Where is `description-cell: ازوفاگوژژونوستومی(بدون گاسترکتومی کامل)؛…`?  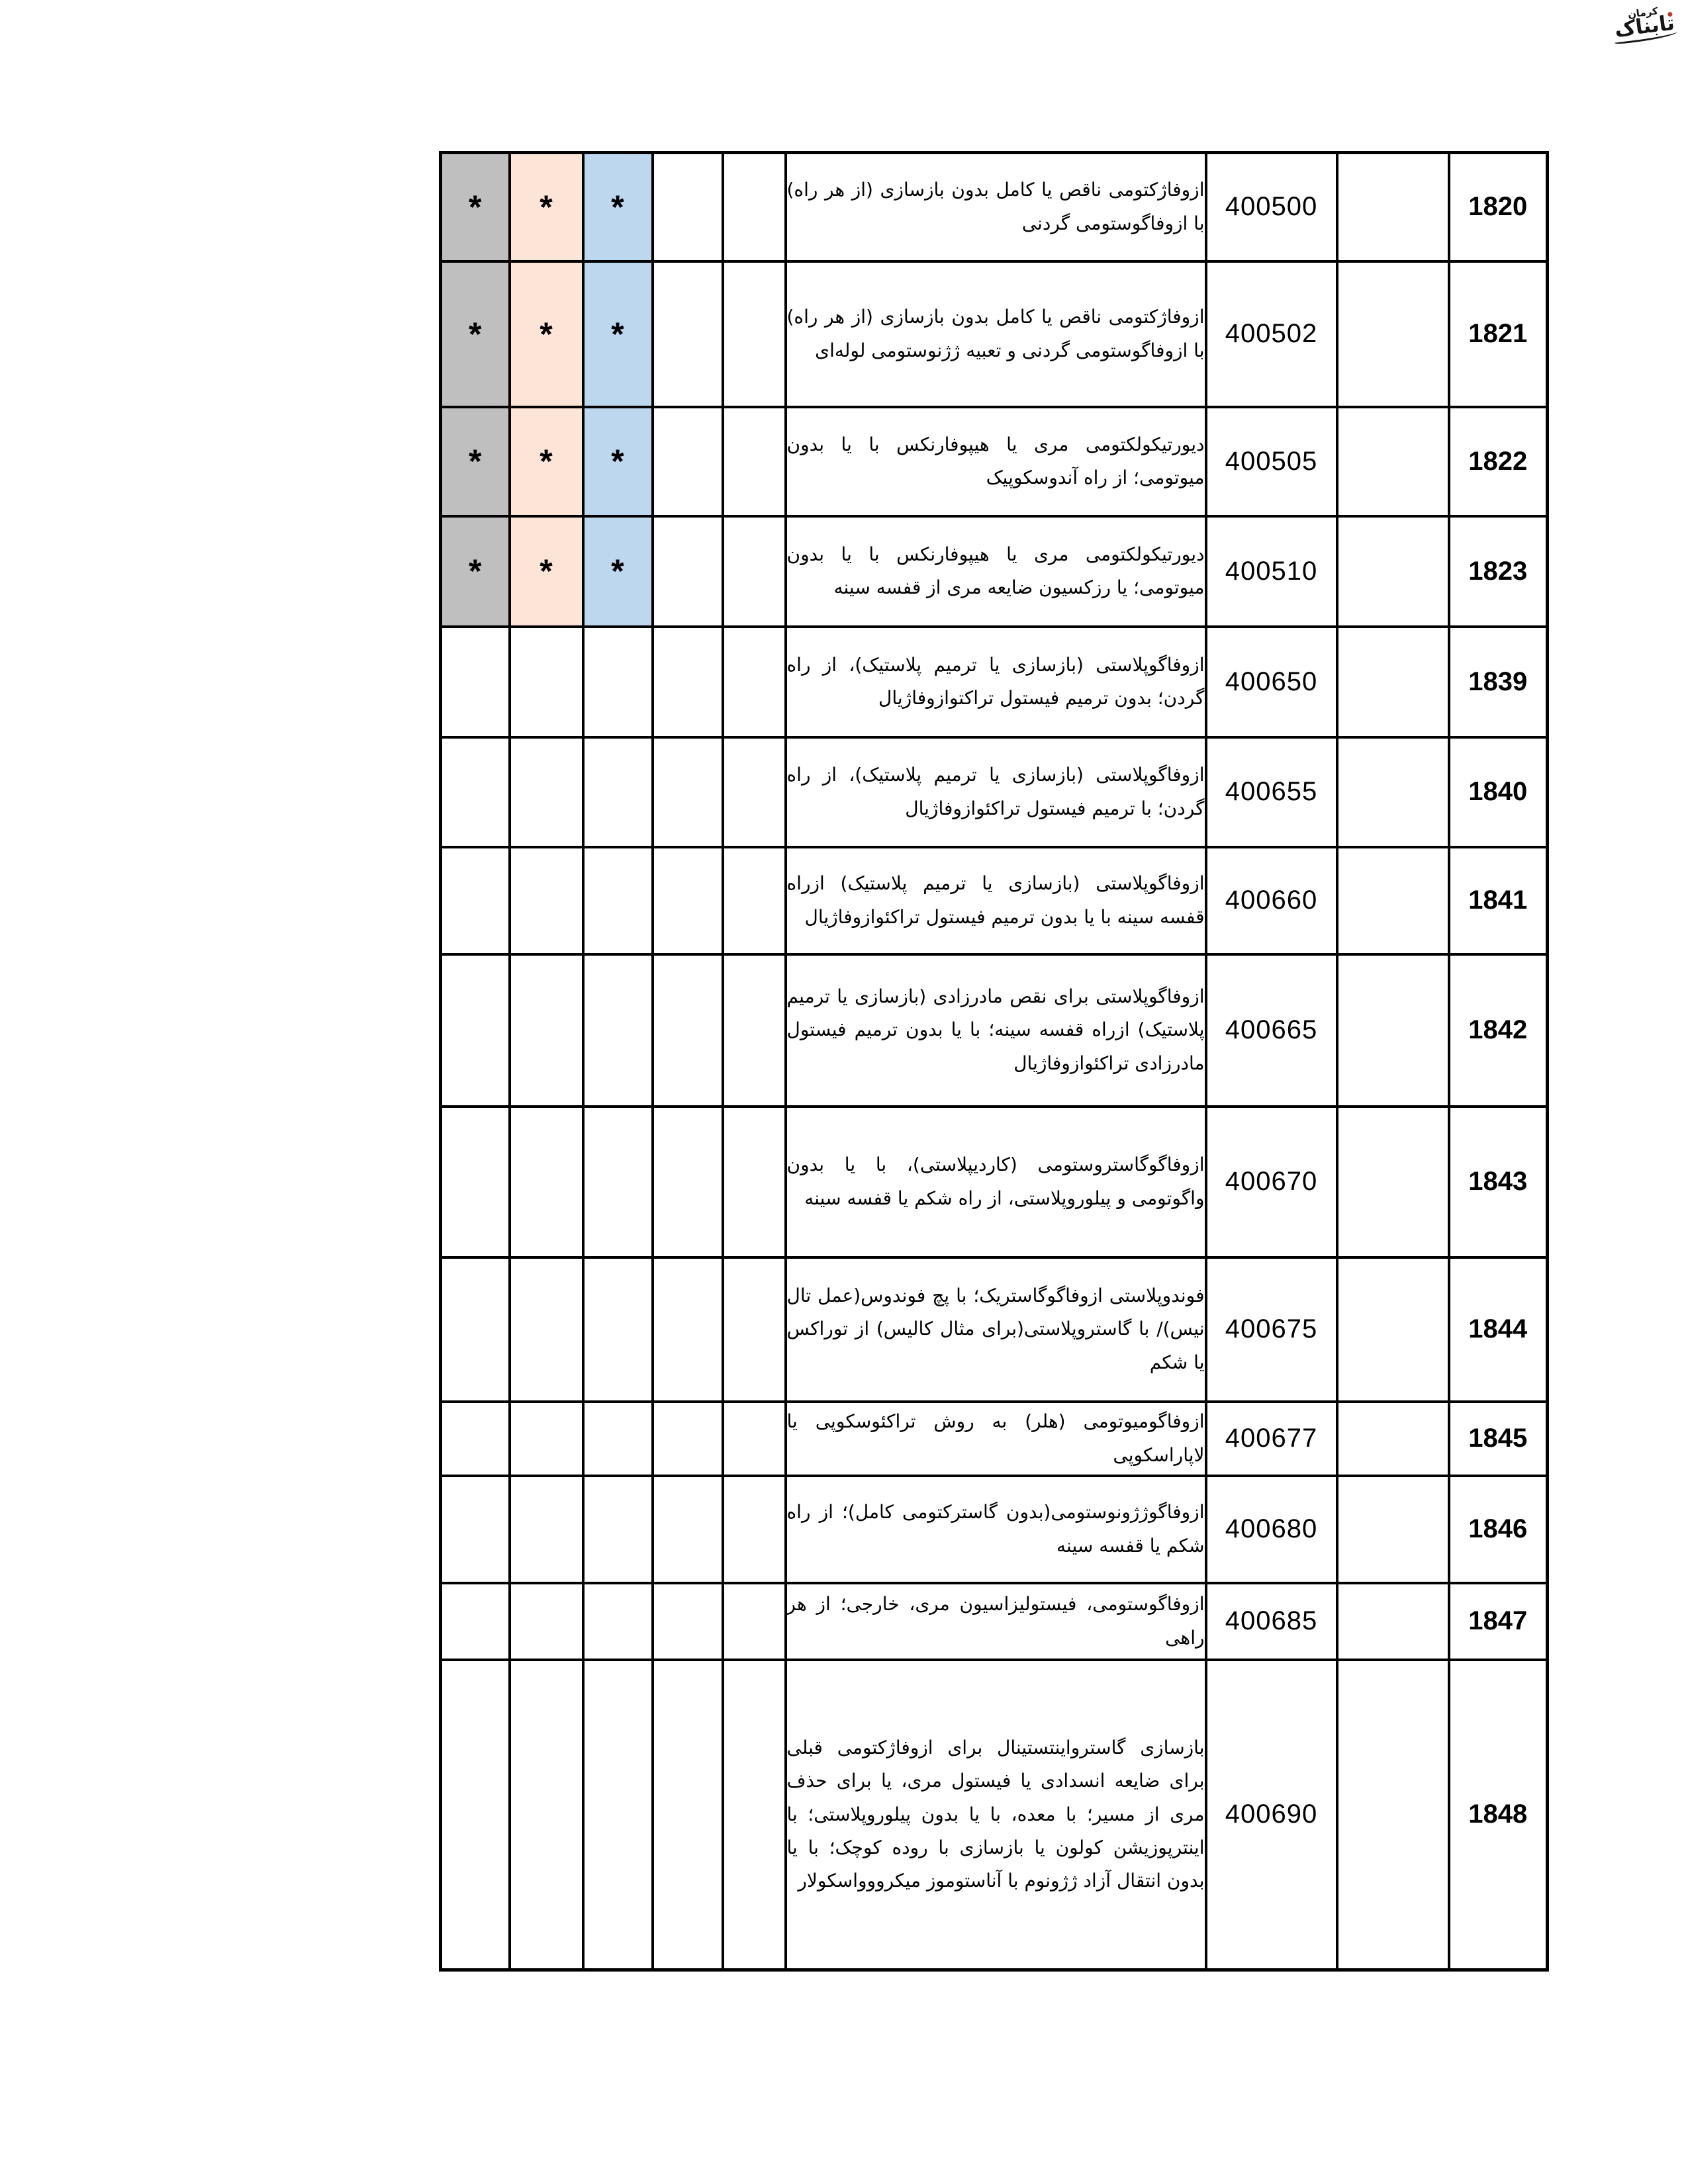
description-cell: ازوفاگوژژونوستومی(بدون گاسترکتومی کامل)؛… is located at coordinates (995, 1529).